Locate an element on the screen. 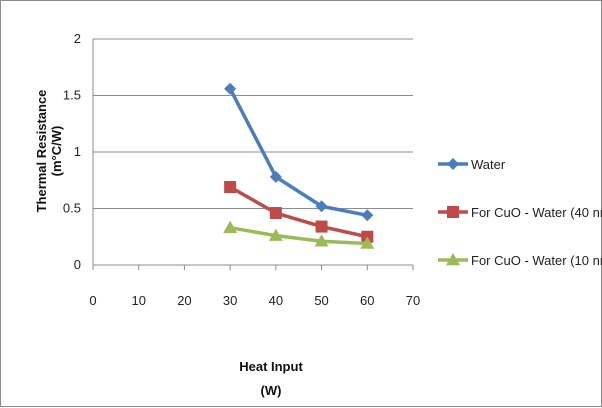 Image resolution: width=602 pixels, height=408 pixels. legend-item: For CuO - Water (10 nm) is located at coordinates (520, 260).